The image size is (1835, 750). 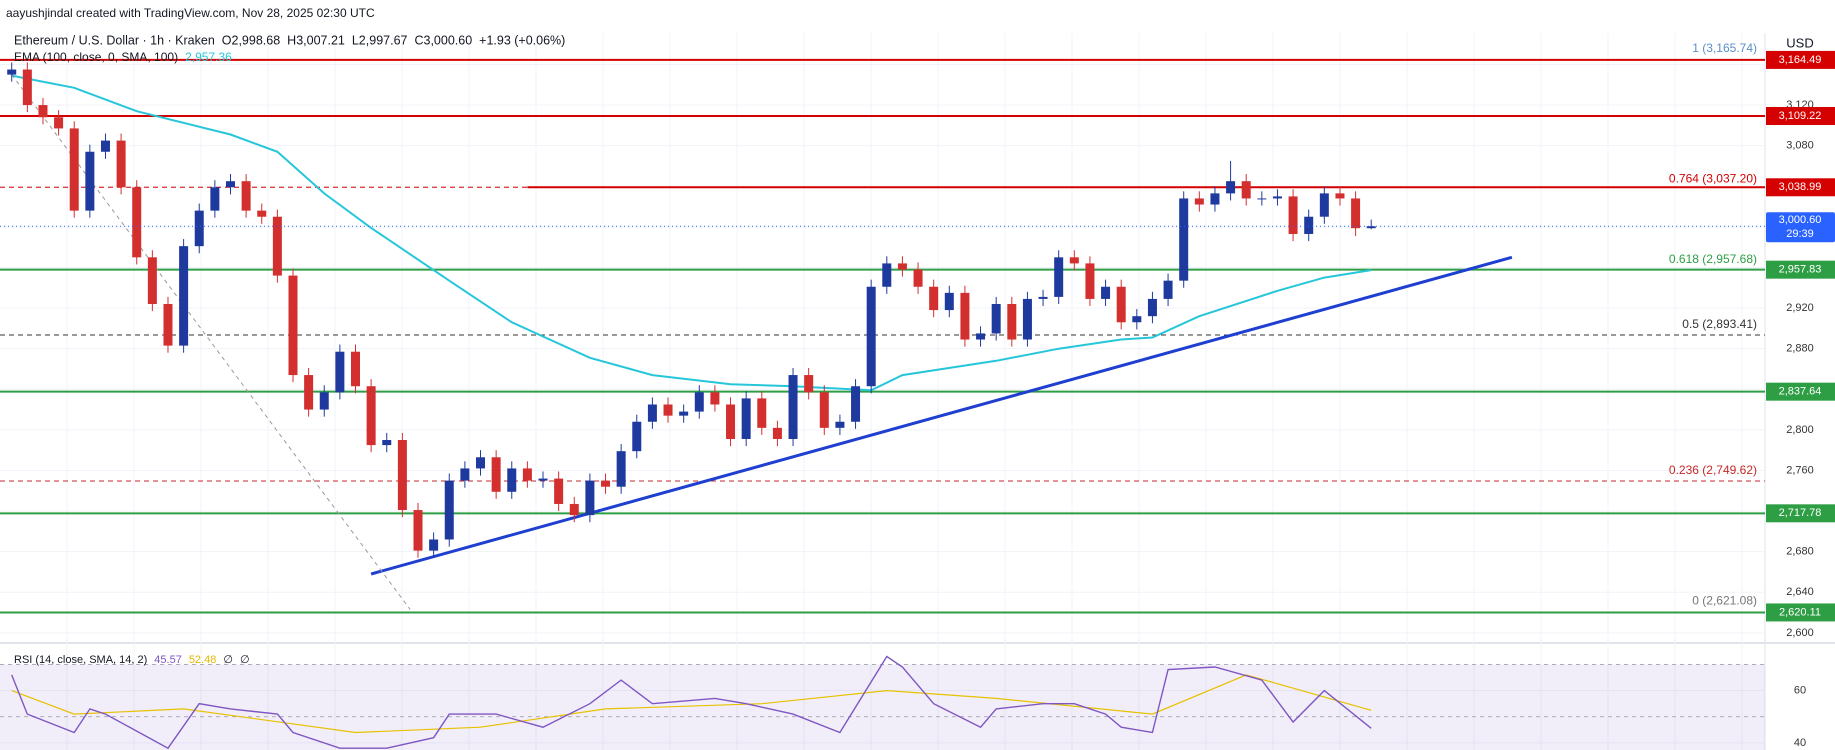 What do you see at coordinates (1800, 430) in the screenshot?
I see `y-tick-label: 2,800` at bounding box center [1800, 430].